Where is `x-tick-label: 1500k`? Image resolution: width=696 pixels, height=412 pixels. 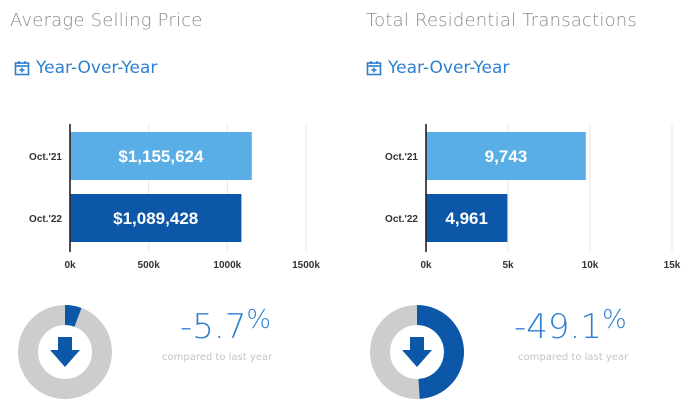 x-tick-label: 1500k is located at coordinates (306, 265).